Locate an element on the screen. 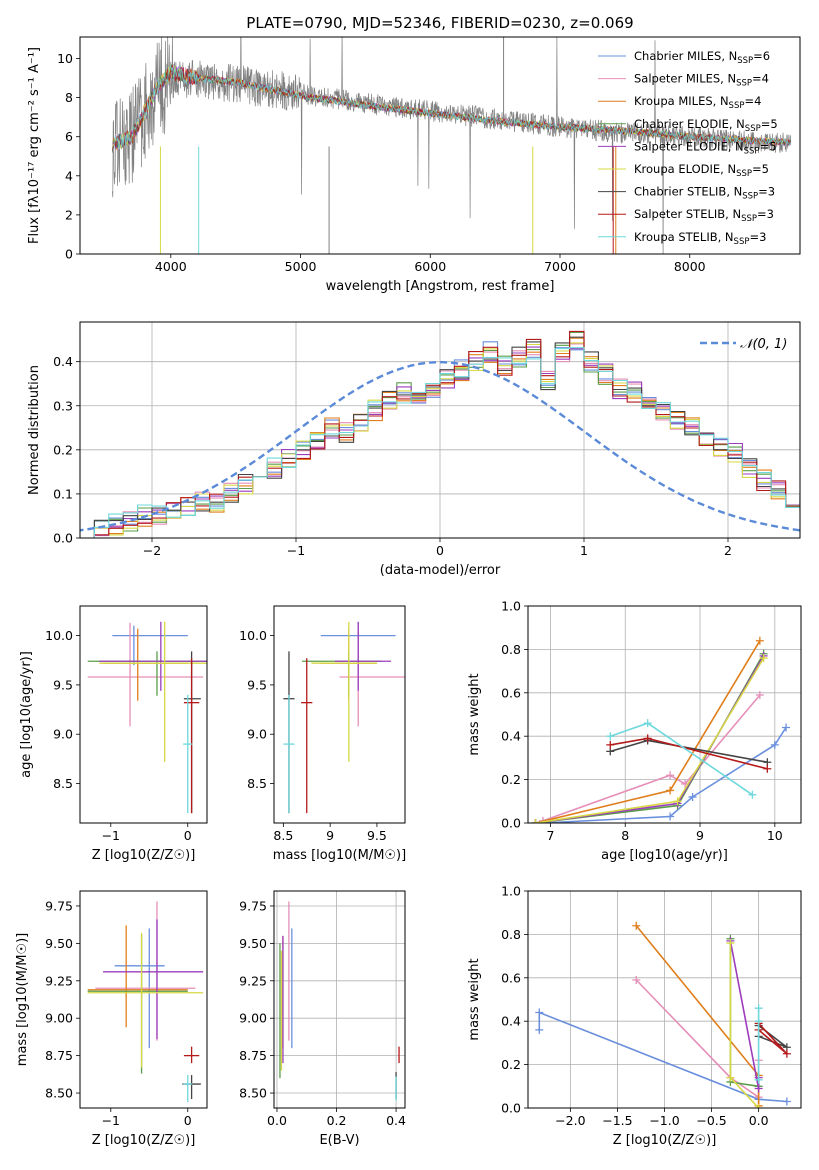 The image size is (819, 1170). legend-value: =3 is located at coordinates (766, 192).